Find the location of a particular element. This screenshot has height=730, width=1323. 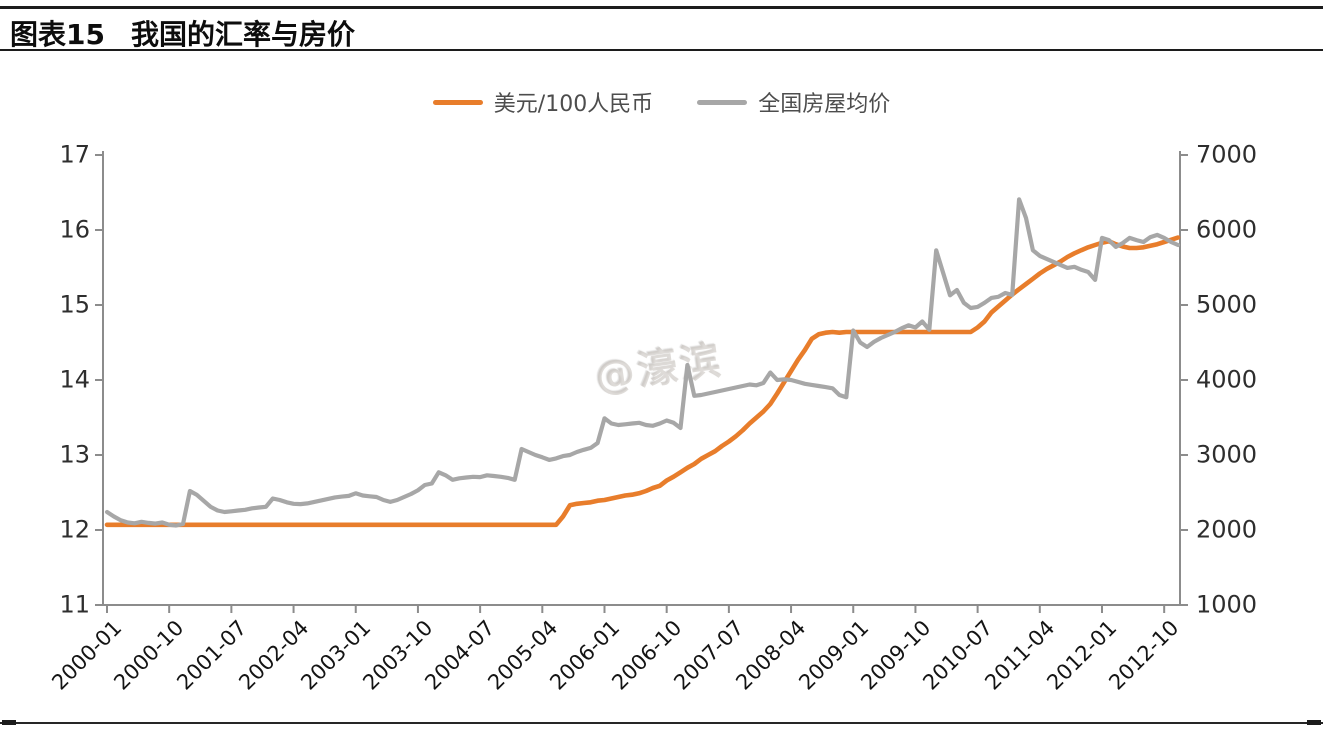

y-axis-left-tick-label: 14 is located at coordinates (74, 379).